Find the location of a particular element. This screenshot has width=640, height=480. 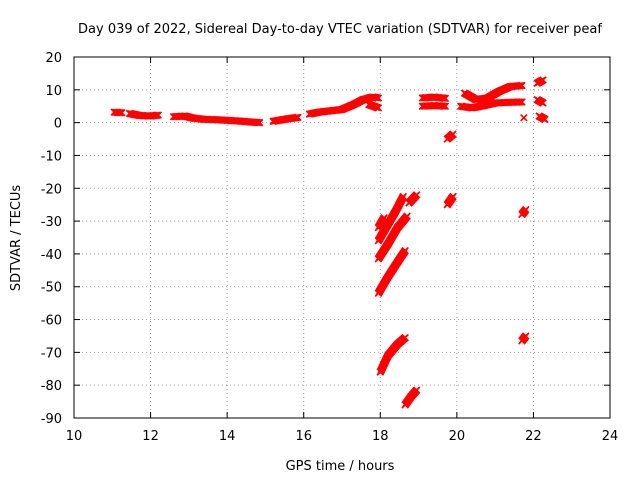

y-tick-label: -70 is located at coordinates (51, 353).